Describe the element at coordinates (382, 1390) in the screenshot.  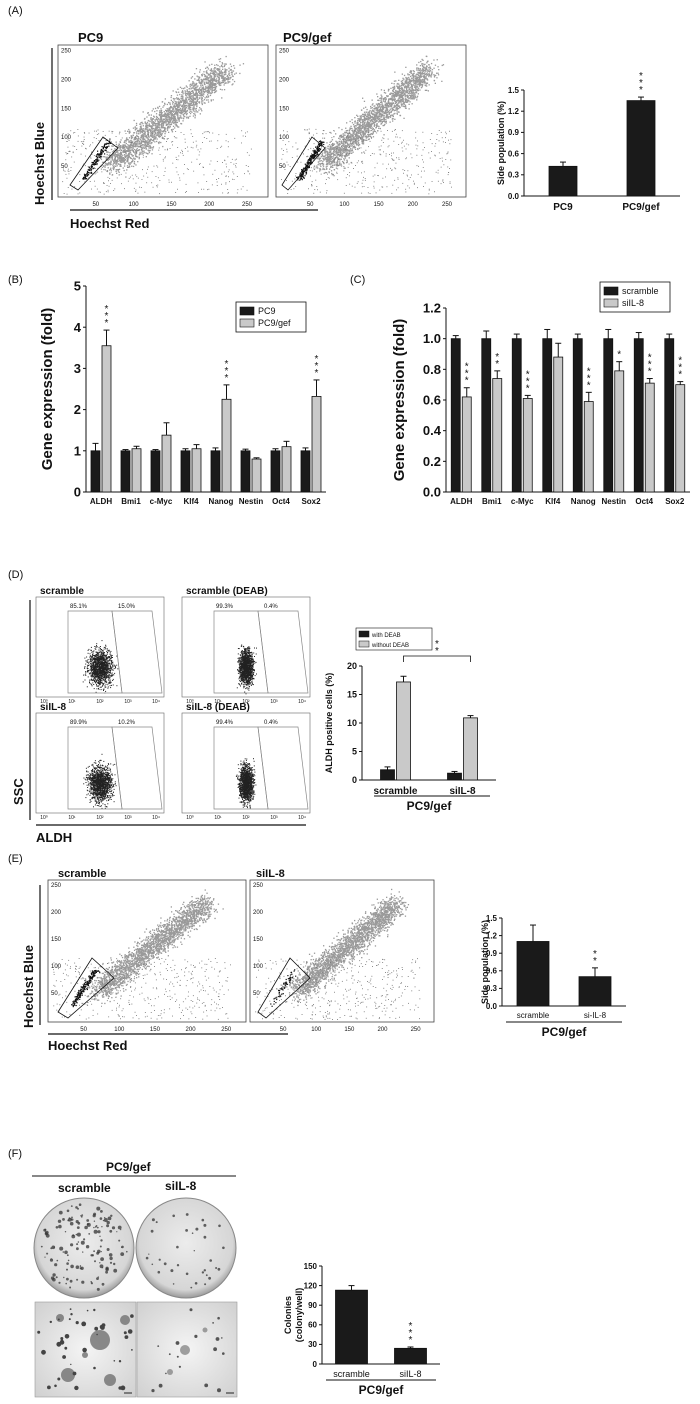
I see `group-label: PC9/gef` at that location.